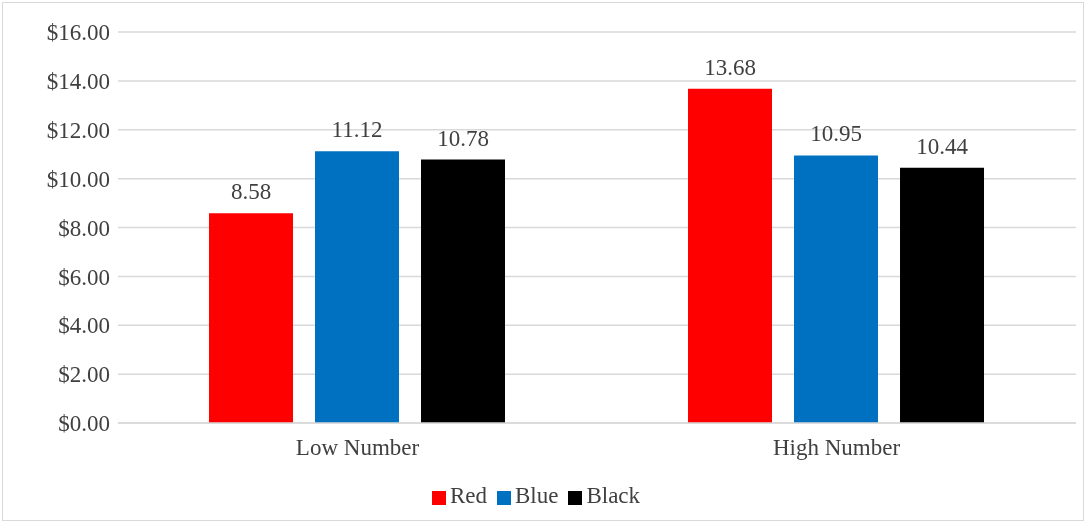 Image resolution: width=1092 pixels, height=529 pixels. Describe the element at coordinates (730, 67) in the screenshot. I see `data-label: 13.68` at that location.